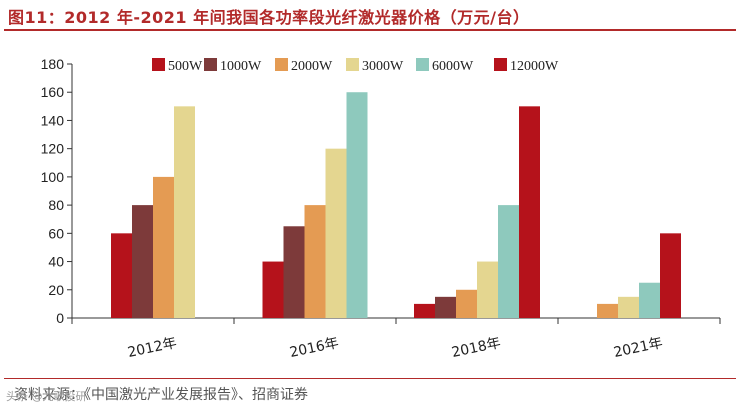  Describe the element at coordinates (357, 205) in the screenshot. I see `bar-2016年-6000W` at that location.